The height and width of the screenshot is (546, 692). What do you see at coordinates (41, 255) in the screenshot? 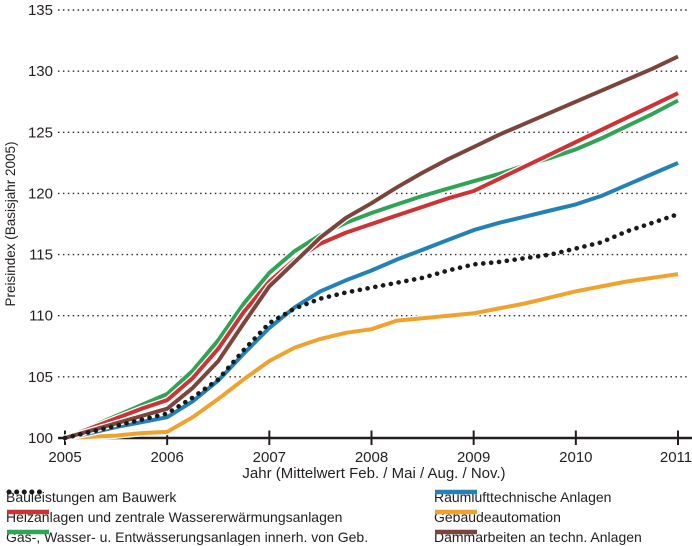
I see `y-tick-label-115: 115` at bounding box center [41, 255].